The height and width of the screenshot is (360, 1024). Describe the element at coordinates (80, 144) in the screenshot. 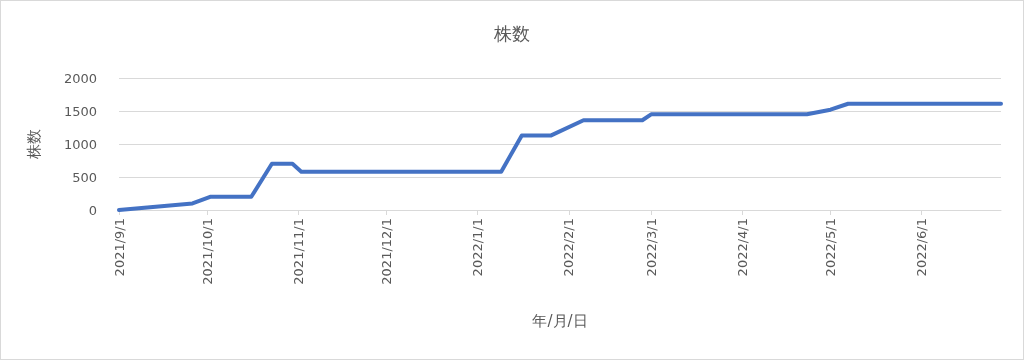

I see `y-tick-label: 1000` at that location.